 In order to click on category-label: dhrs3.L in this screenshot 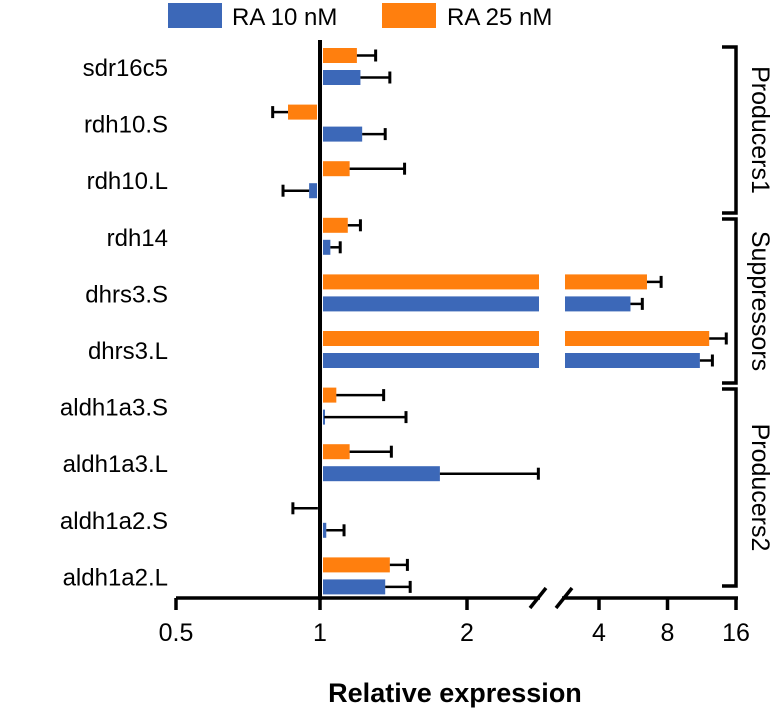, I will do `click(128, 351)`.